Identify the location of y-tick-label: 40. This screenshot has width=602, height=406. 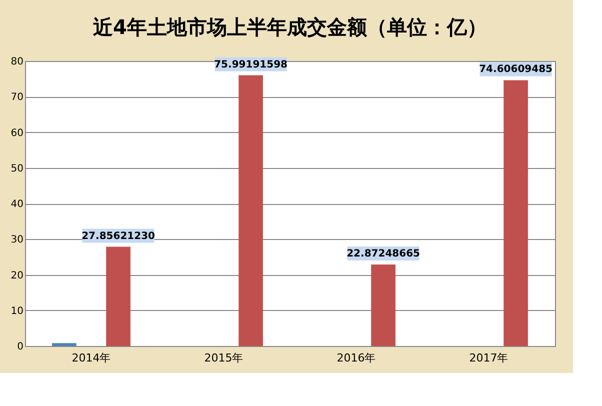
(17, 204).